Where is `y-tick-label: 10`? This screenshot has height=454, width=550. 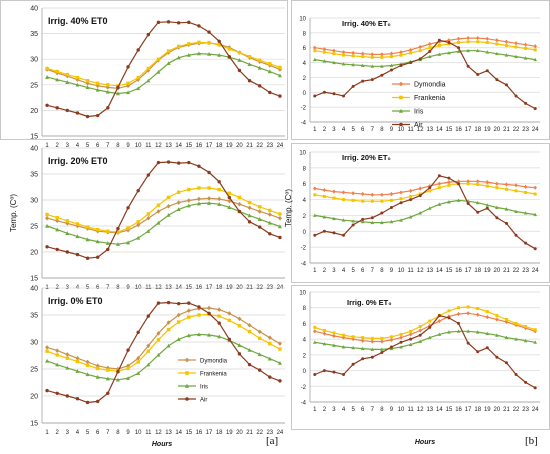
y-tick-label: 10 is located at coordinates (302, 154).